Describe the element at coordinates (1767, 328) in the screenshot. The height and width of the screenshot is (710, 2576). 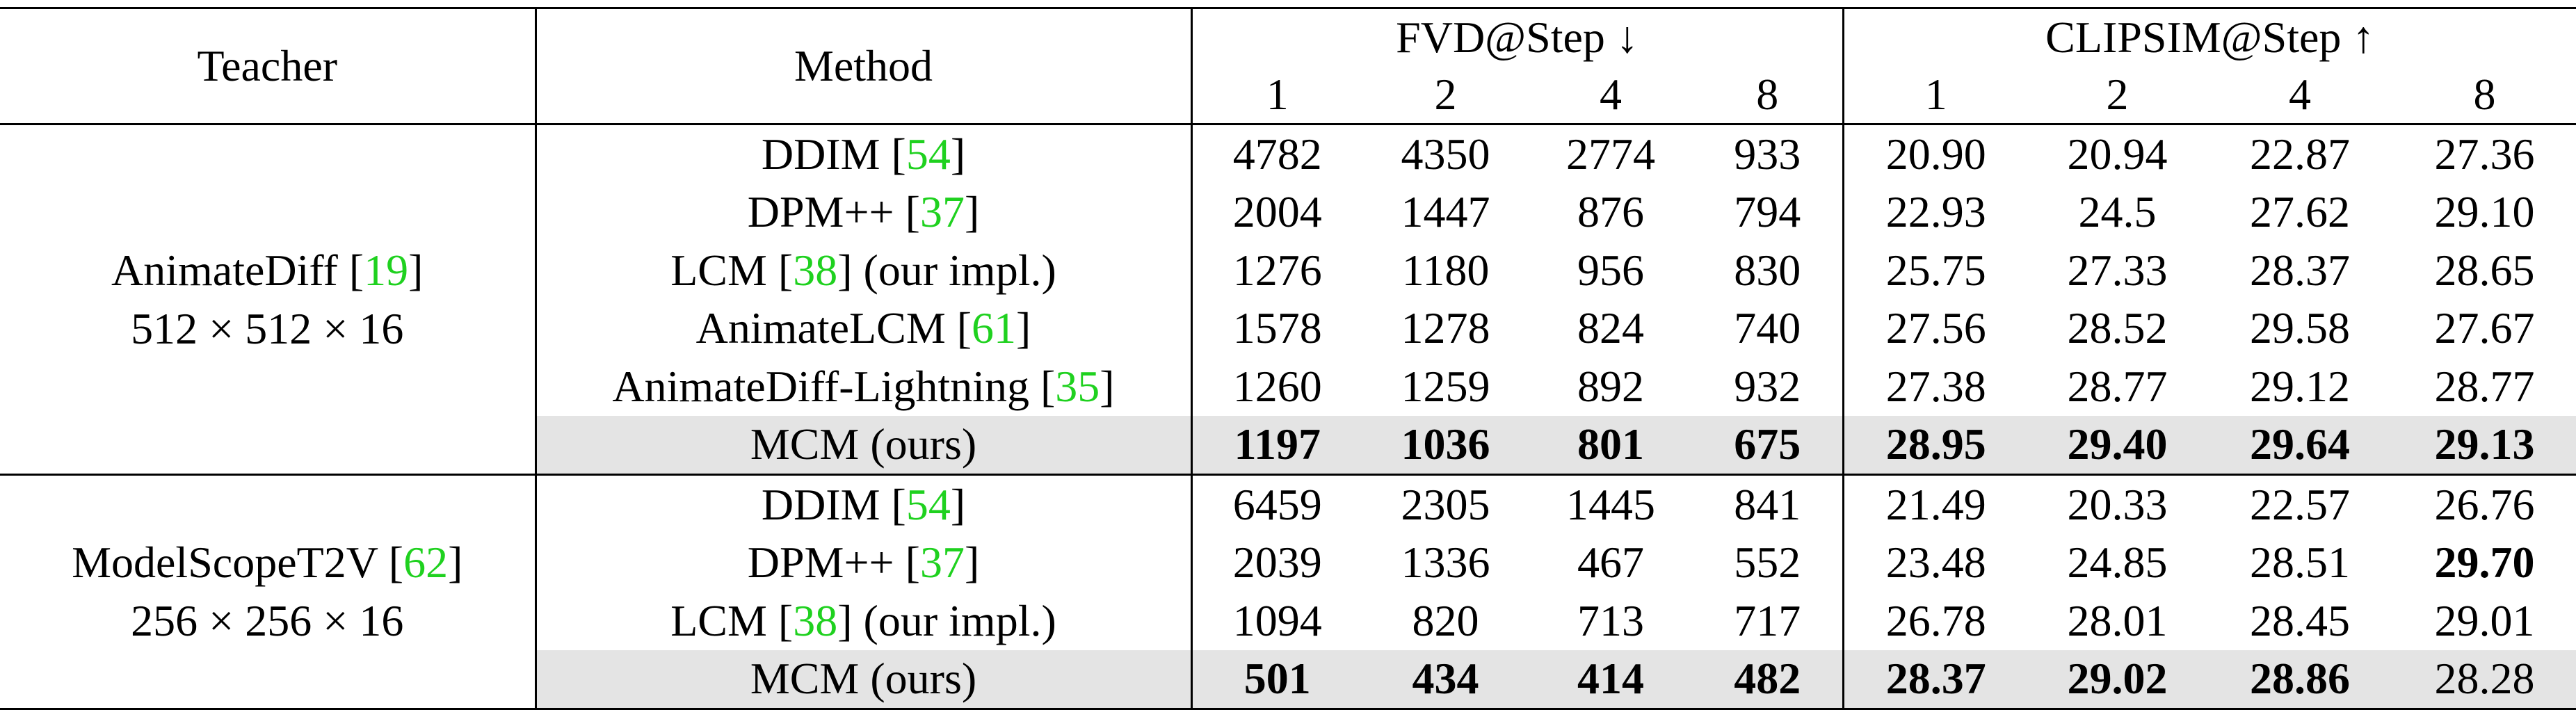
I see `fvd-value: 740` at that location.